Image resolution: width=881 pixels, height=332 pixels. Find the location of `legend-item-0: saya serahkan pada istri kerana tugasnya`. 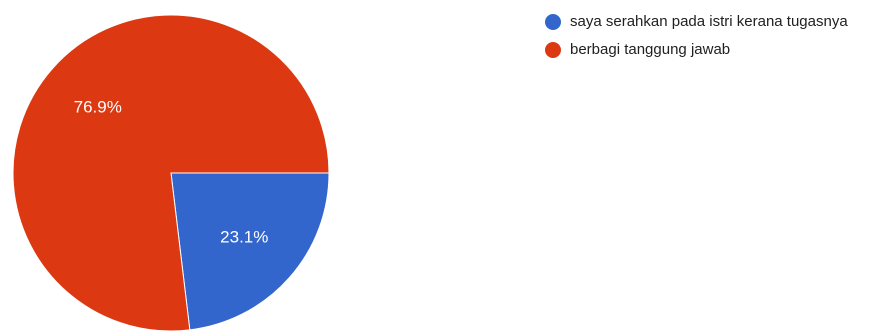

legend-item-0: saya serahkan pada istri kerana tugasnya is located at coordinates (710, 22).